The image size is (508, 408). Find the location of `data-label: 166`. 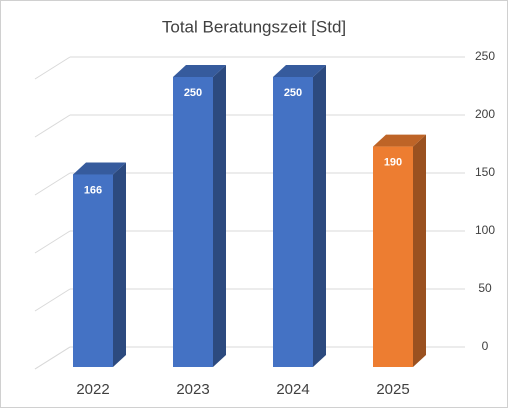

data-label: 166 is located at coordinates (93, 190).